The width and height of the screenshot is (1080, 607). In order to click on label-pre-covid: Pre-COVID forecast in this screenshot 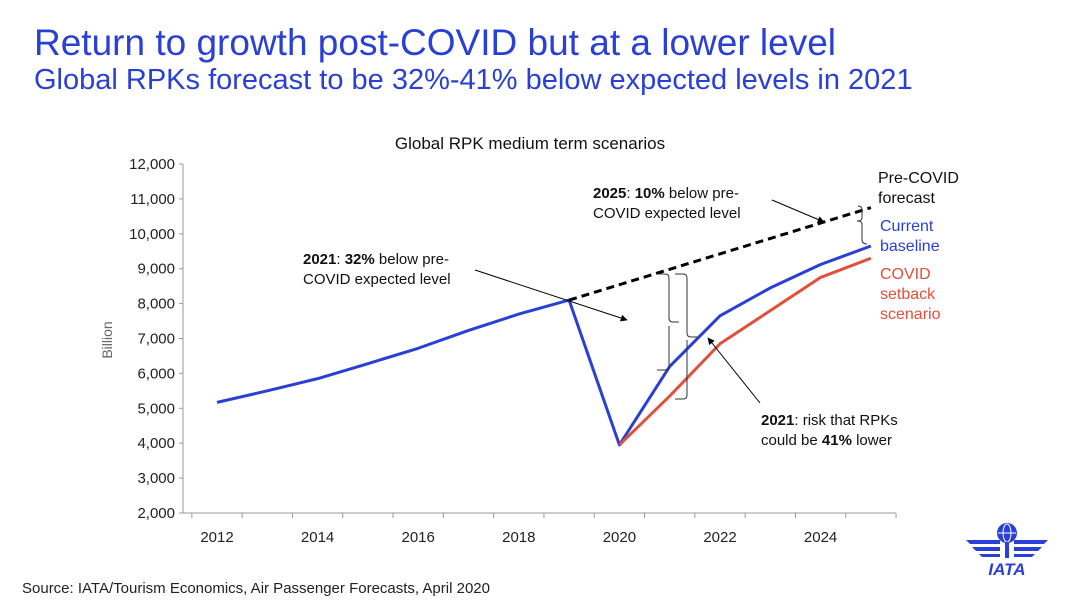, I will do `click(920, 188)`.